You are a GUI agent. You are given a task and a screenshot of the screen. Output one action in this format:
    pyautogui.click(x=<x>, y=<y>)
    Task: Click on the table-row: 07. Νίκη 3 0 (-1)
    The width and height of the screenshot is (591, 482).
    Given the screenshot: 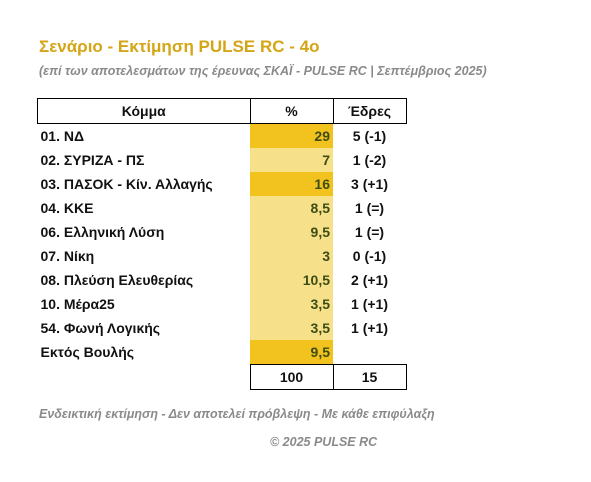 What is the action you would take?
    pyautogui.click(x=222, y=256)
    